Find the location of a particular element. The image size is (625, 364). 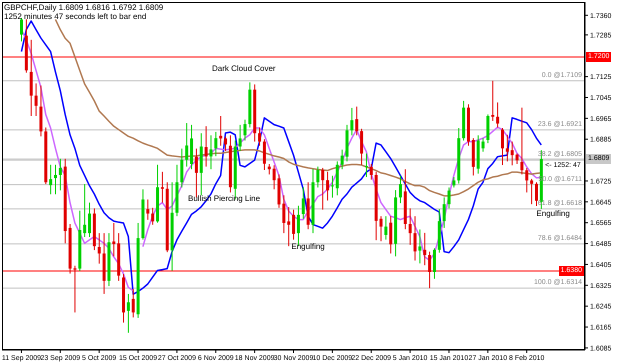

annotation: 1252 minutes 47 seconds left to bar end is located at coordinates (75, 16).